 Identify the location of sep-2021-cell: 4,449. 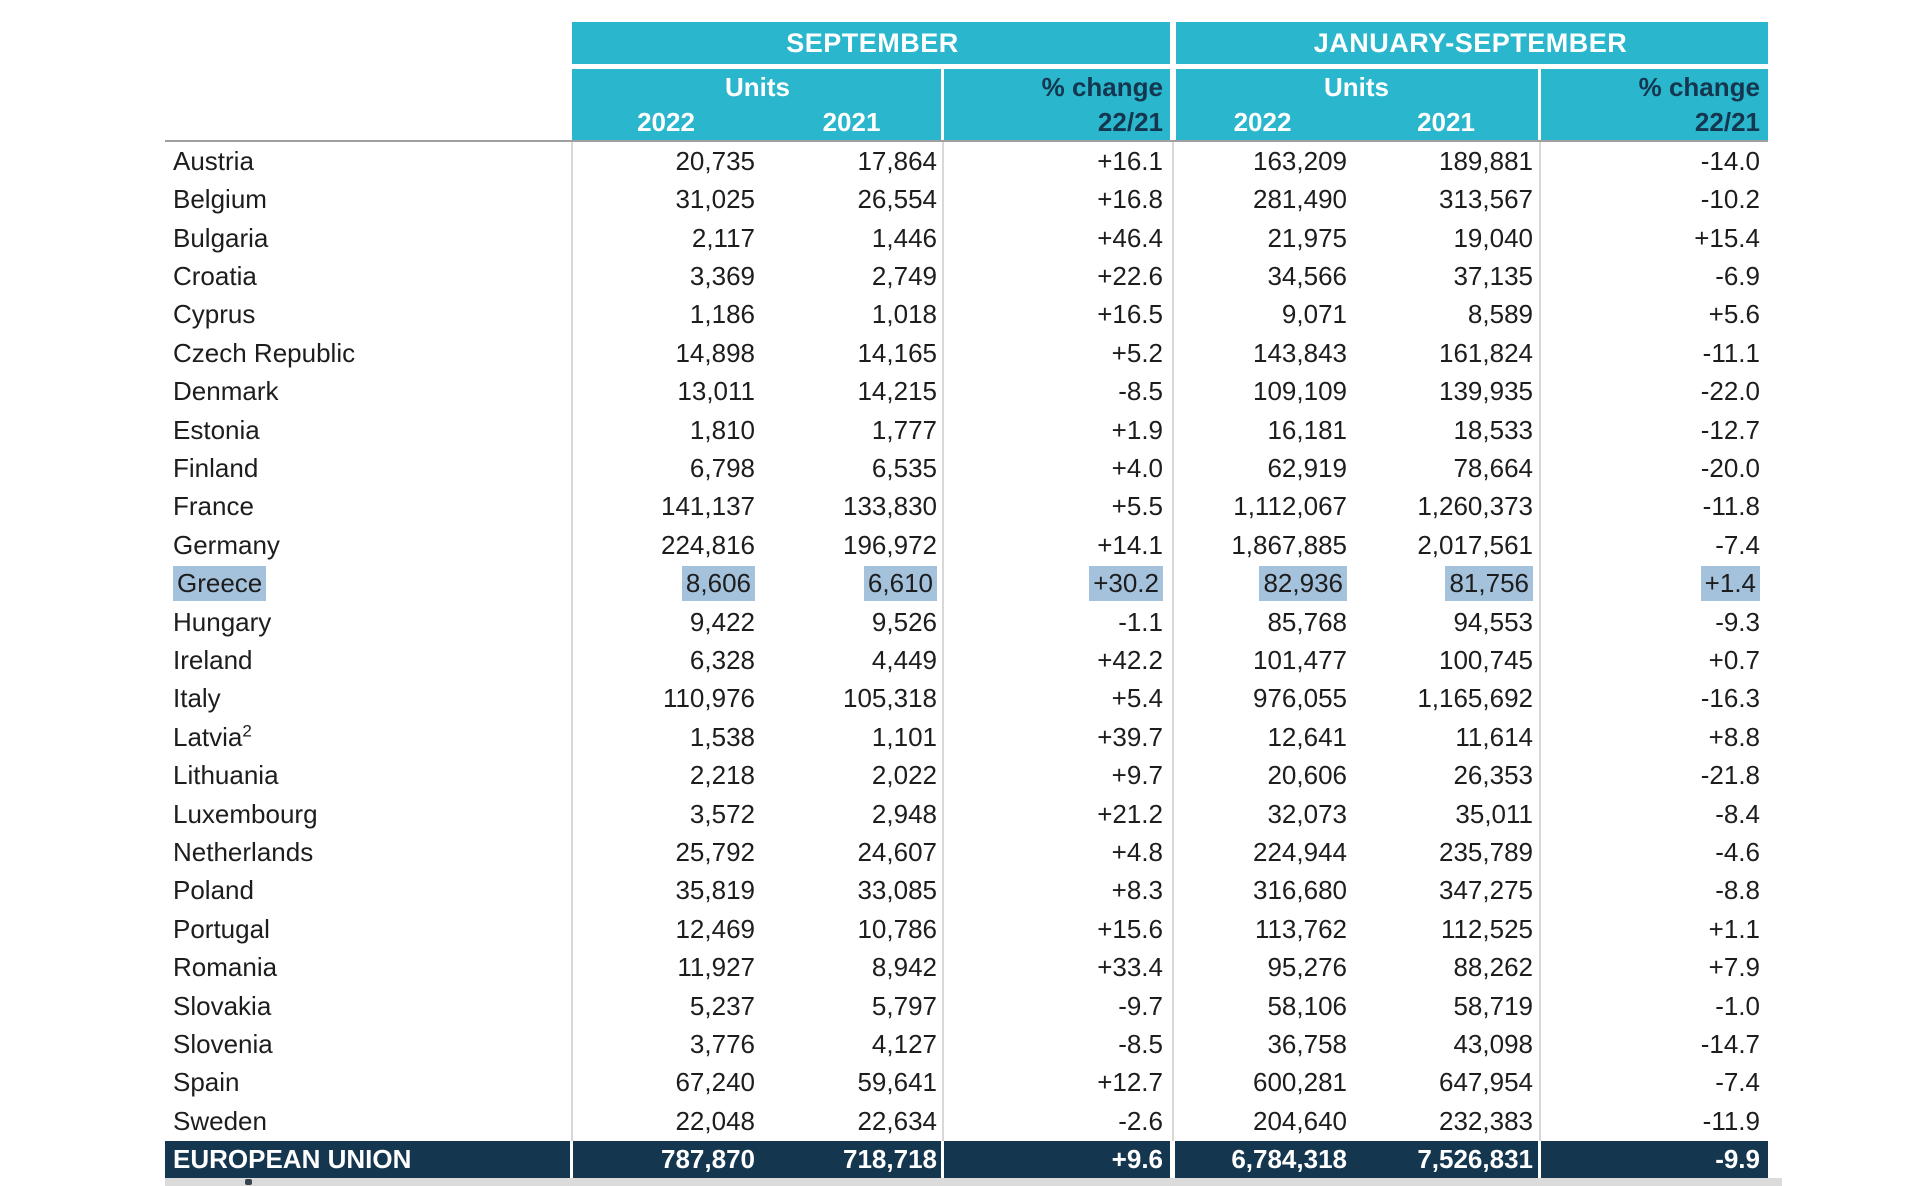
(904, 659).